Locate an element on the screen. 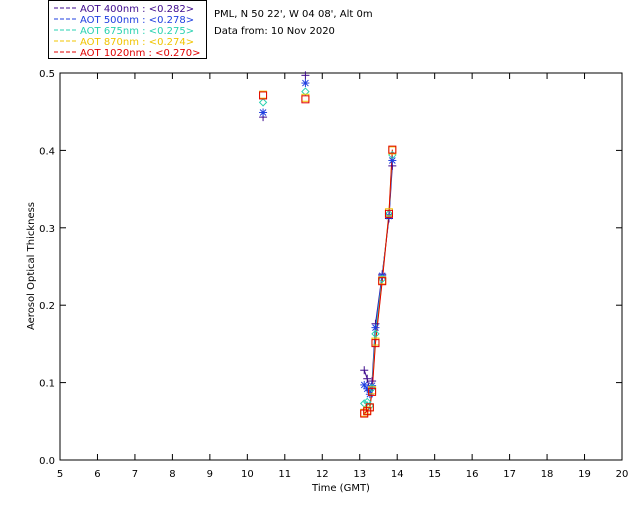 The height and width of the screenshot is (512, 640). legend-entry: AOT 870nm : <0.274> is located at coordinates (137, 42).